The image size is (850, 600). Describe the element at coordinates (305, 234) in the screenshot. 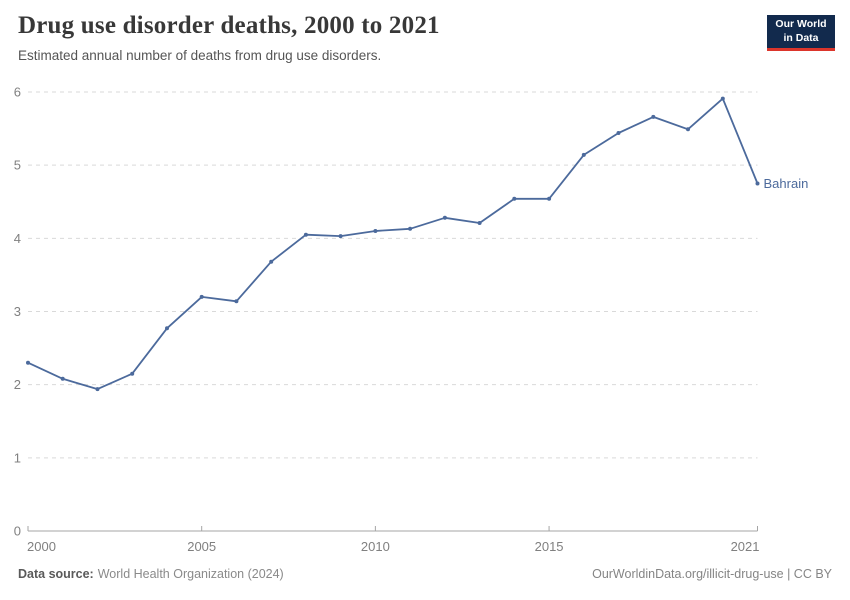

I see `data-point-2008` at that location.